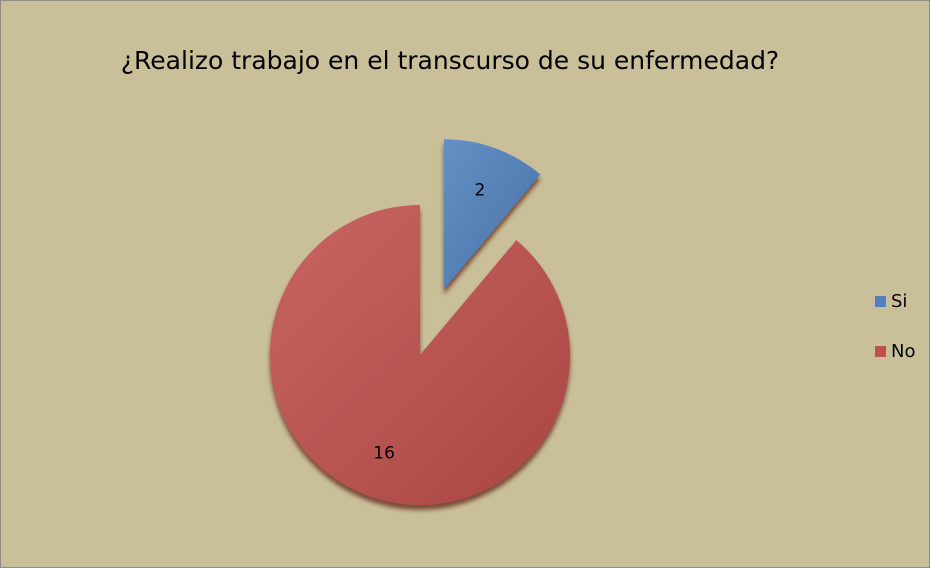 Image resolution: width=930 pixels, height=568 pixels. I want to click on legend: Si No, so click(895, 326).